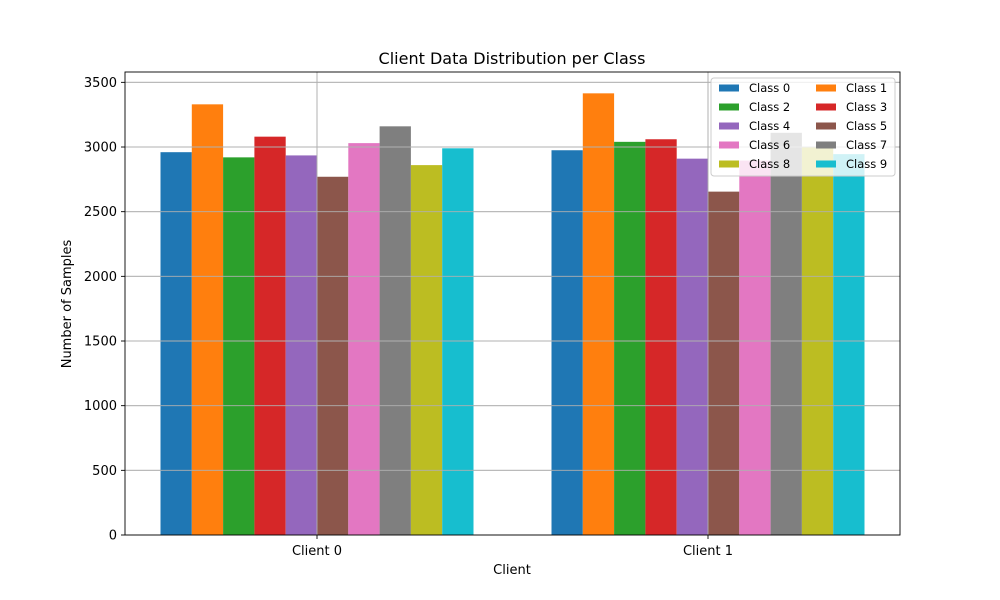  I want to click on y-tick-label: 2000, so click(100, 277).